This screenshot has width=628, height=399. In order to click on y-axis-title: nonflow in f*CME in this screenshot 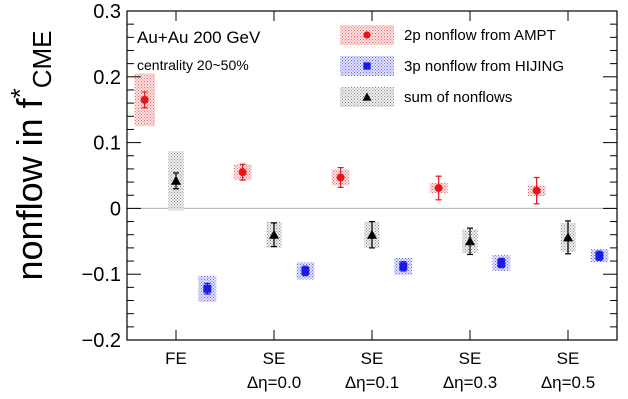, I will do `click(31, 155)`.